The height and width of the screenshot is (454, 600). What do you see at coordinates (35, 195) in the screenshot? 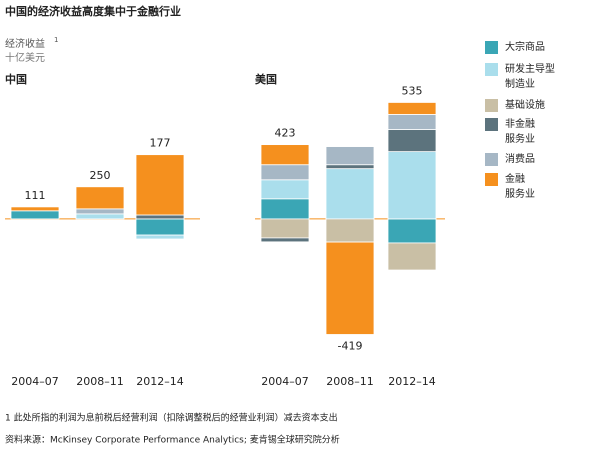
I see `total-label: 111` at bounding box center [35, 195].